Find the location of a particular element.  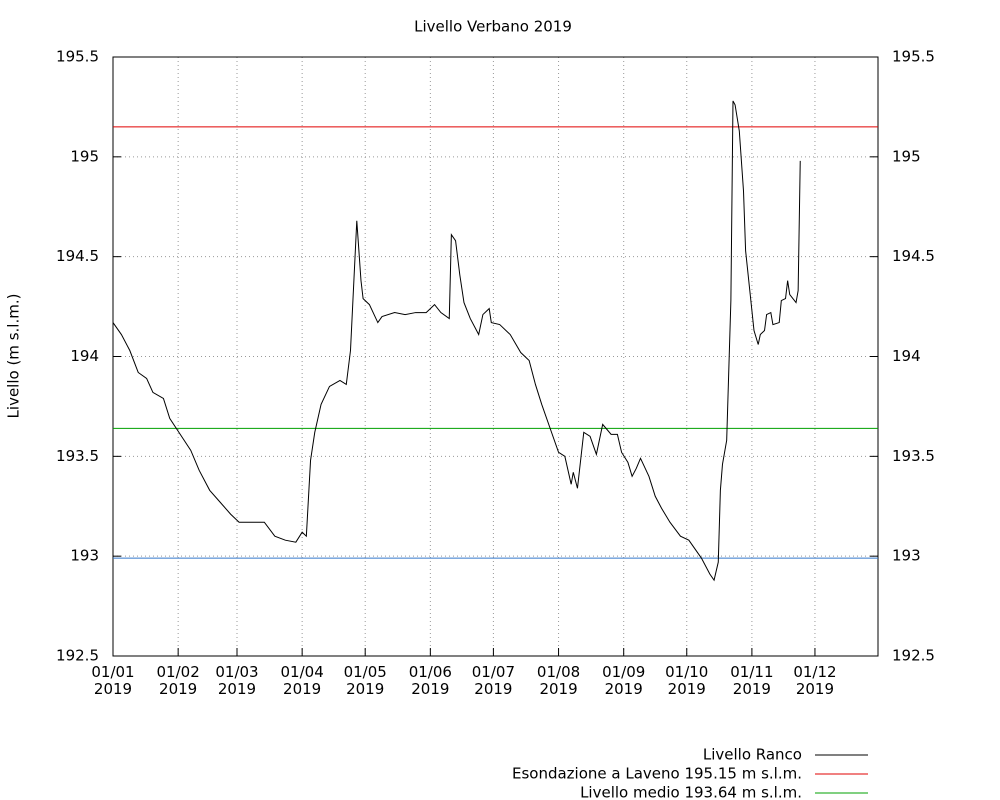

legend-label: Esondazione a Laveno 195.15 m s.l.m. is located at coordinates (657, 774).